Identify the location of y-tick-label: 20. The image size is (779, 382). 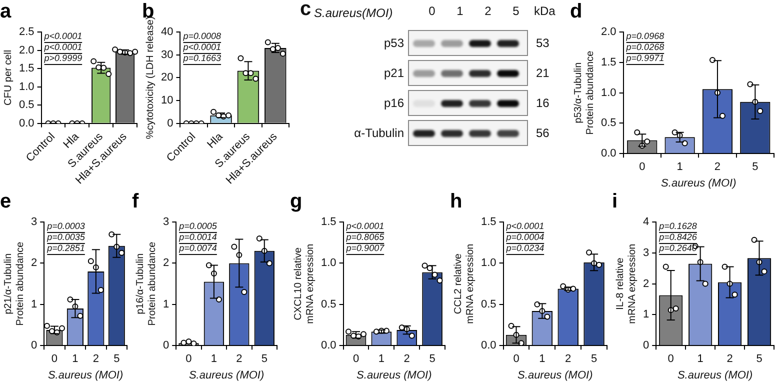
(167, 78).